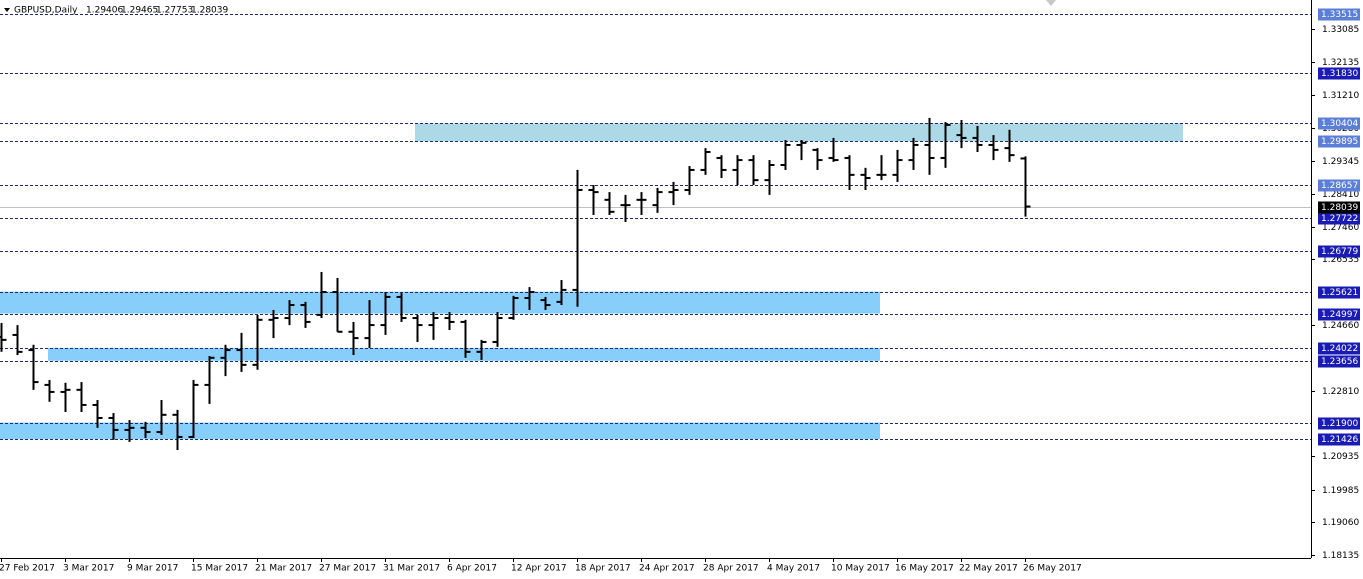  What do you see at coordinates (1051, 3) in the screenshot?
I see `scroll-marker` at bounding box center [1051, 3].